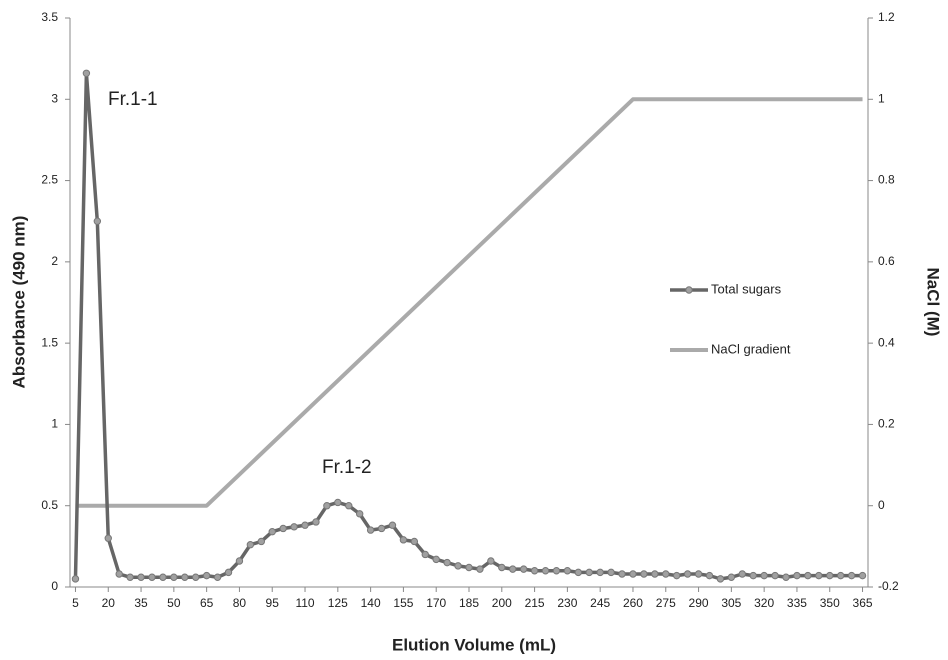  I want to click on legend-label: NaCl gradient, so click(751, 348).